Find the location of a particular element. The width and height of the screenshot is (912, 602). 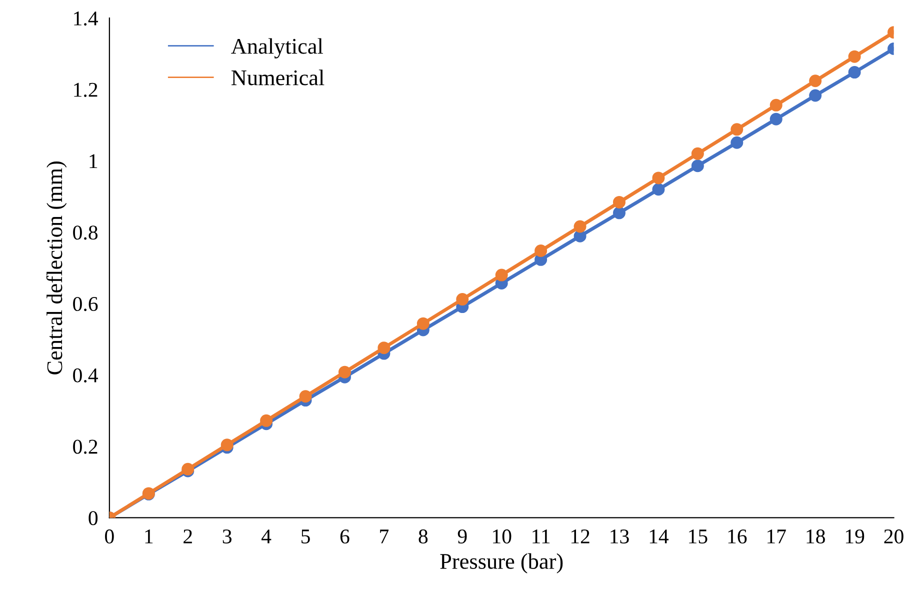

x-tick-label: 14 is located at coordinates (659, 537).